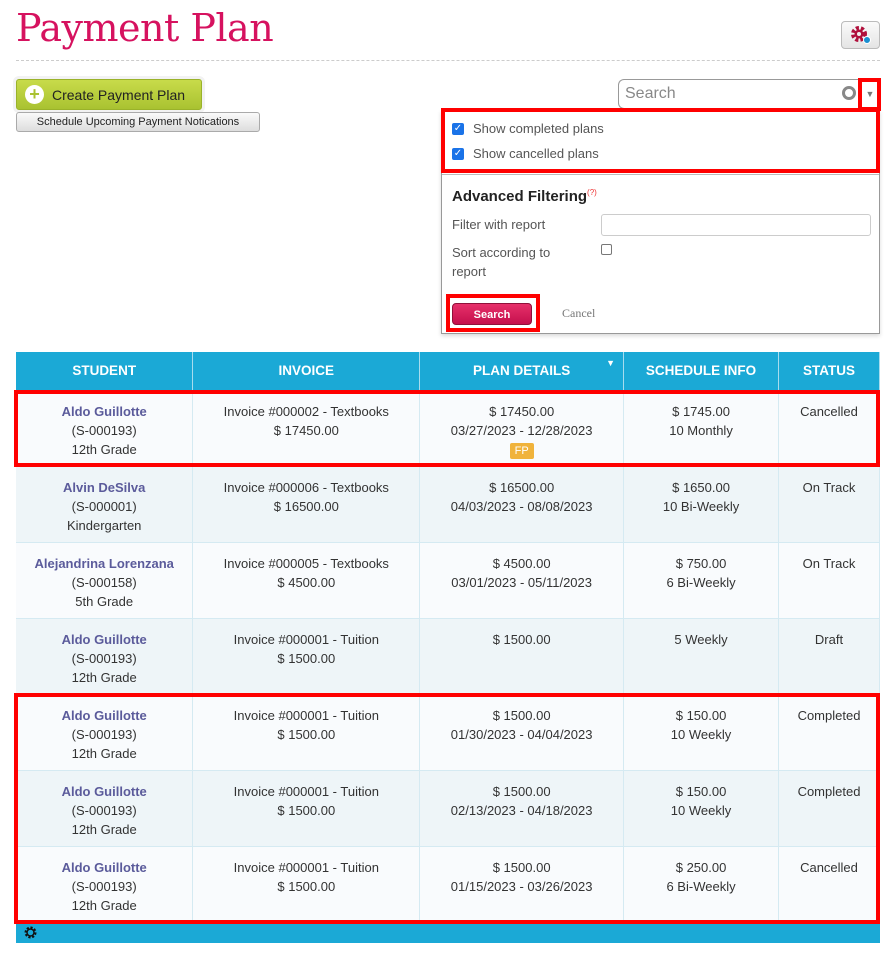 The height and width of the screenshot is (956, 896). I want to click on schedule-amount: $ 1650.00, so click(701, 487).